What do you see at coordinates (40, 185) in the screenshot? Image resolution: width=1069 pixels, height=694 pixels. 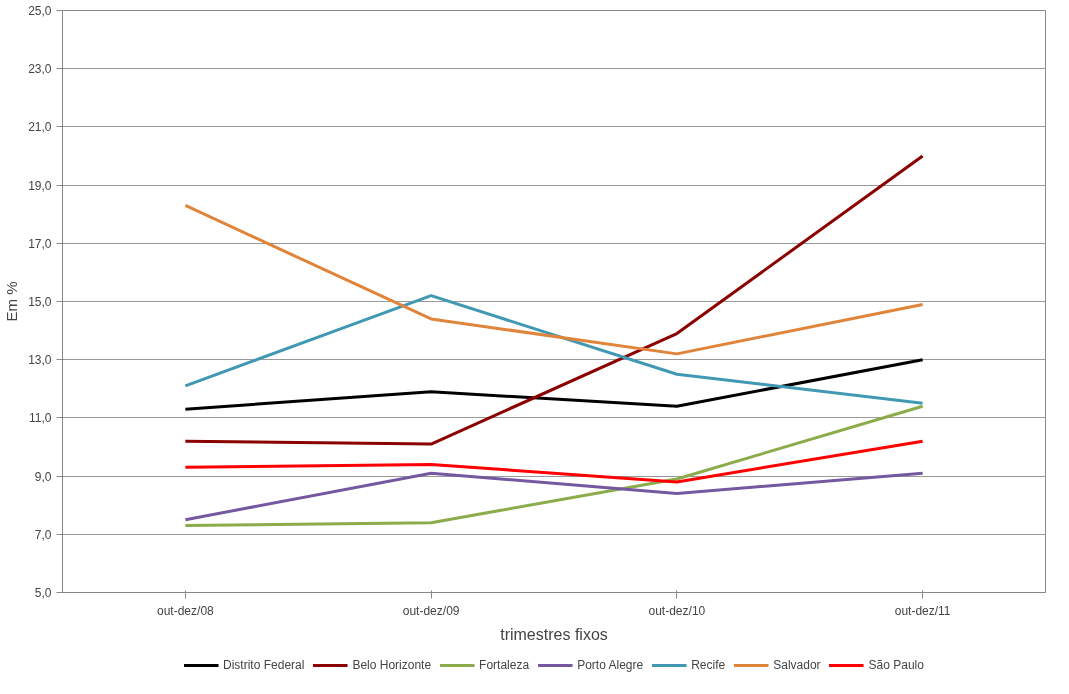 I see `y-tick-label: 19,0` at bounding box center [40, 185].